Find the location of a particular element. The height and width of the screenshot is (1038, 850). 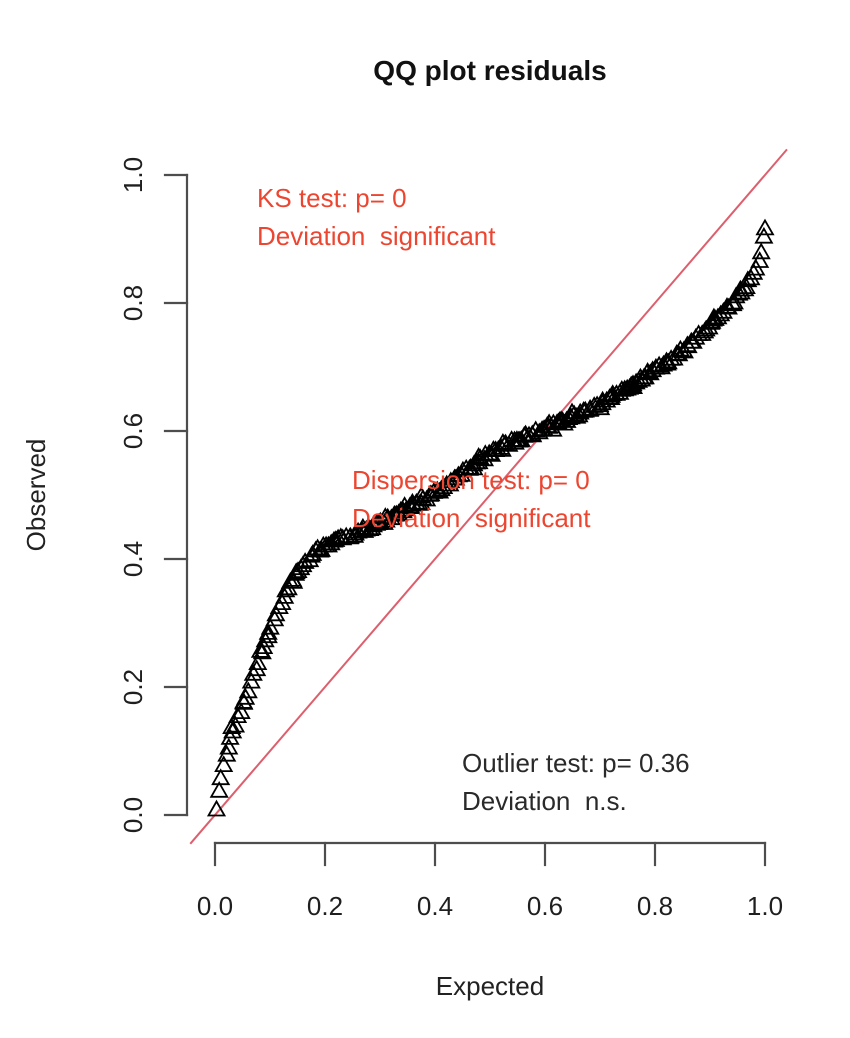

y-tick-label: 0.6 is located at coordinates (133, 431).